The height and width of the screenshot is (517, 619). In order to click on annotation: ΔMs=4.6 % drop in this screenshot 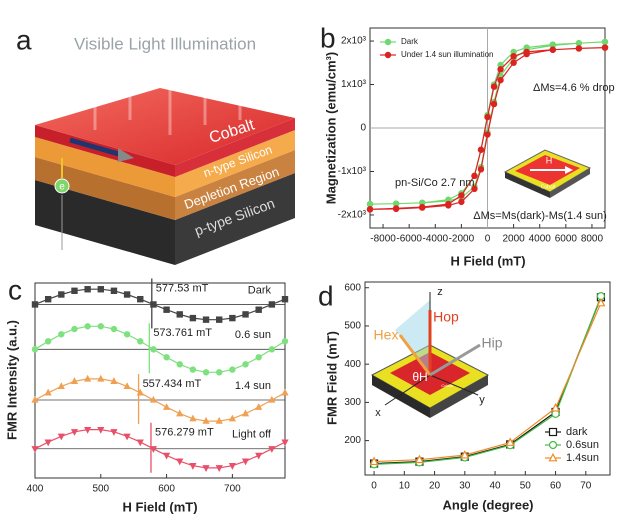, I will do `click(574, 88)`.